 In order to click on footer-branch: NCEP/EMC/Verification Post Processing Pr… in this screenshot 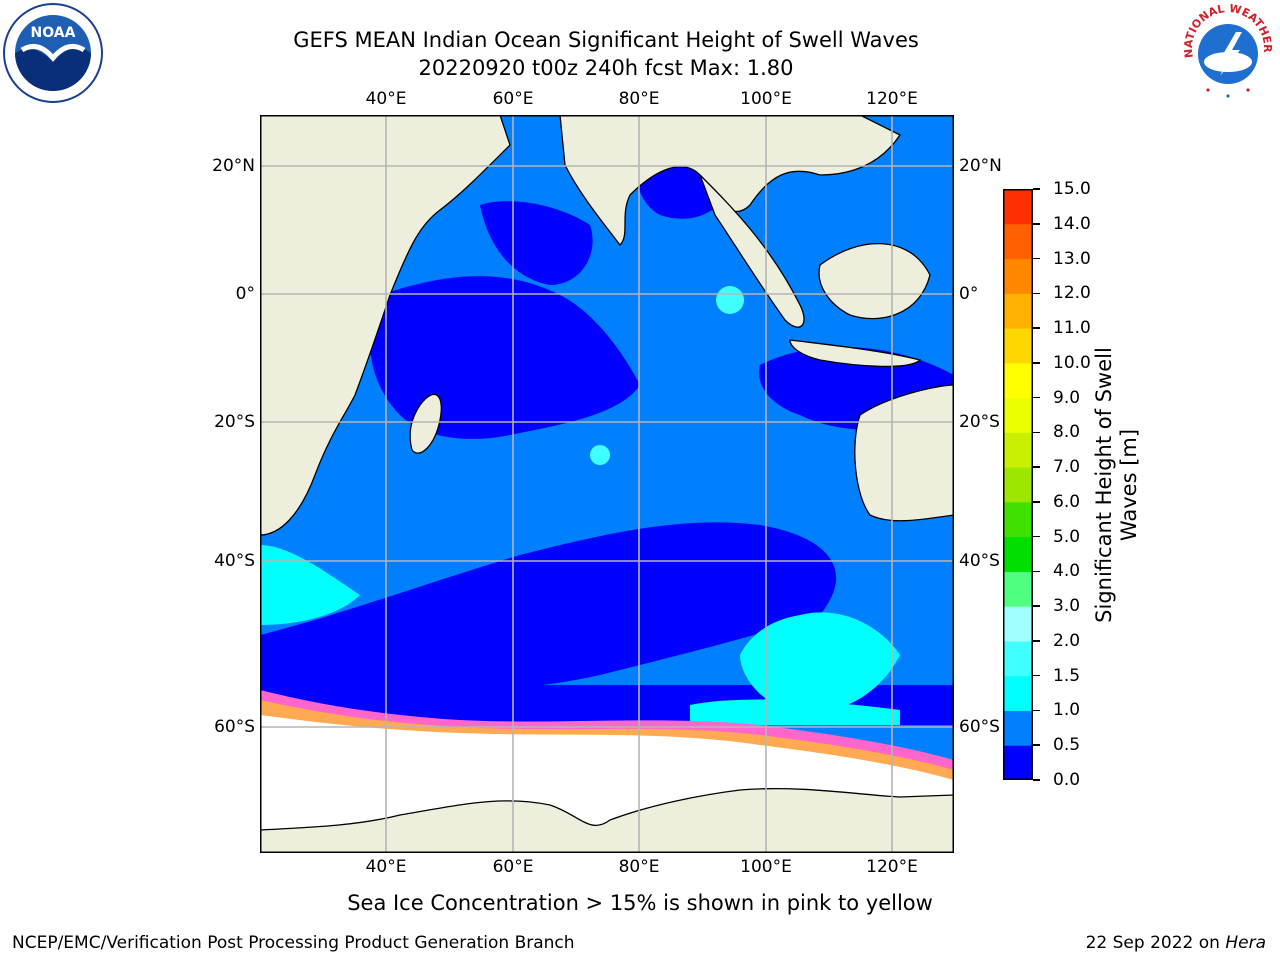, I will do `click(293, 943)`.